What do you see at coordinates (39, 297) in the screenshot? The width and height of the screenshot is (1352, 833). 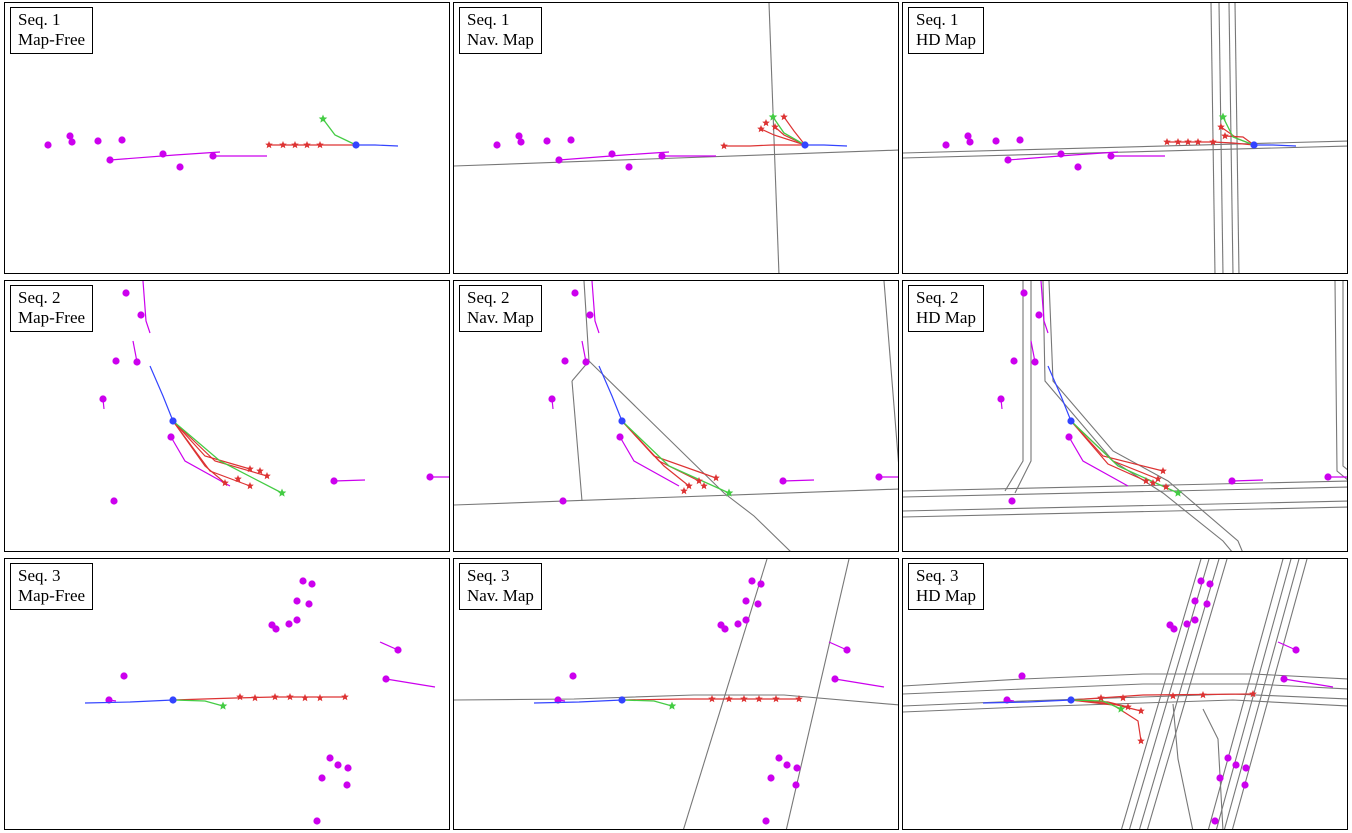 I see `sequence-label: Seq. 2` at bounding box center [39, 297].